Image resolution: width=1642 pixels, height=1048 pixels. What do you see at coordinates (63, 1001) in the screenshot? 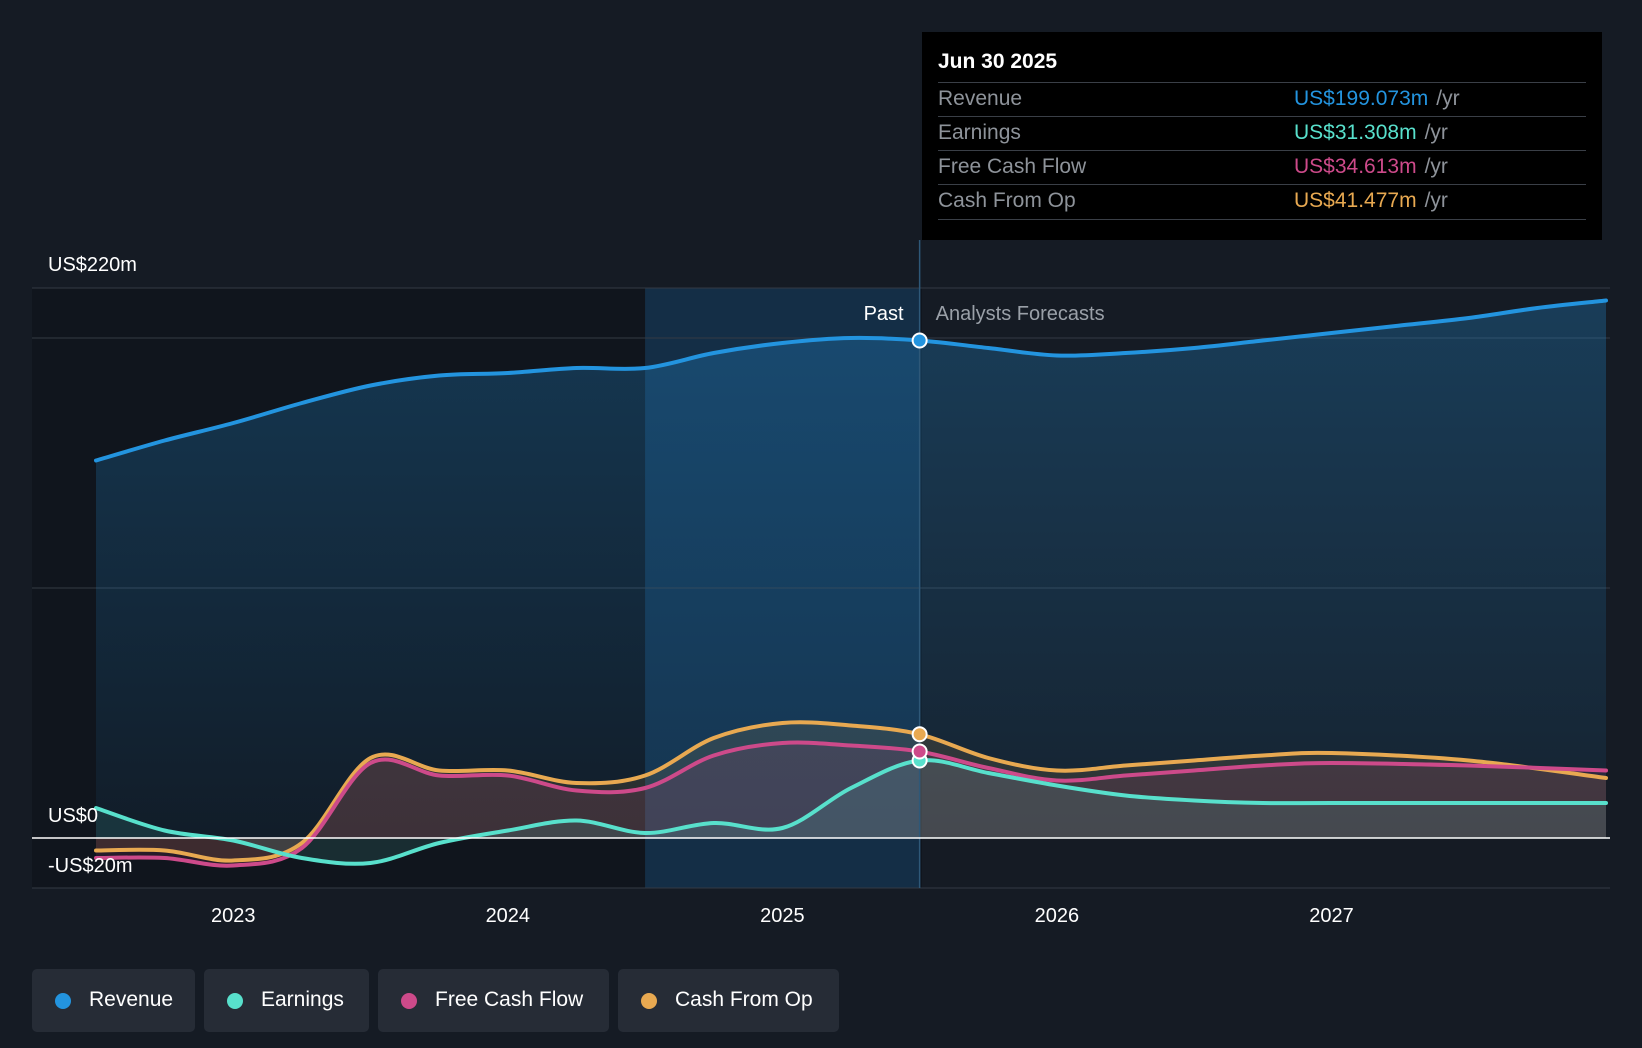
I see `revenue-dot-icon` at bounding box center [63, 1001].